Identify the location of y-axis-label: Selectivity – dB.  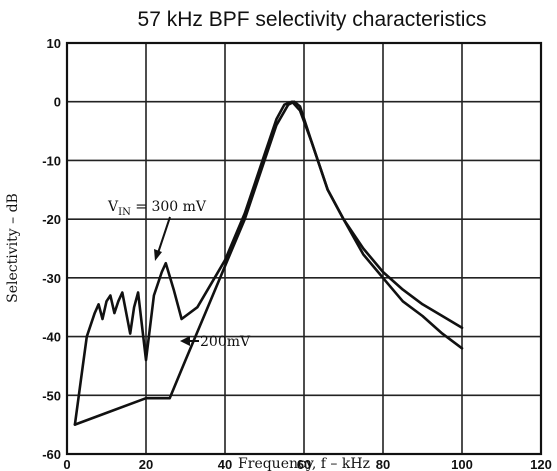
(13, 248).